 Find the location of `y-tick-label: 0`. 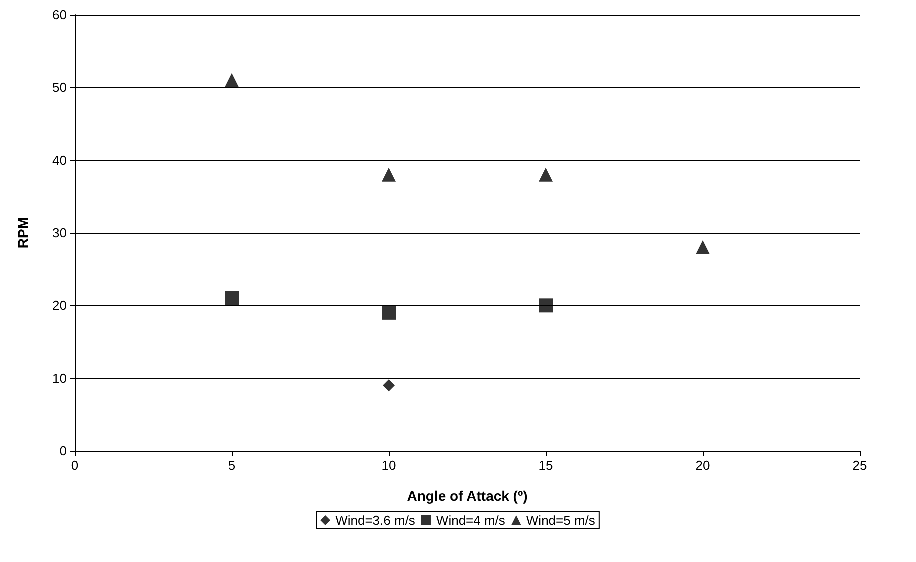

y-tick-label: 0 is located at coordinates (63, 451).